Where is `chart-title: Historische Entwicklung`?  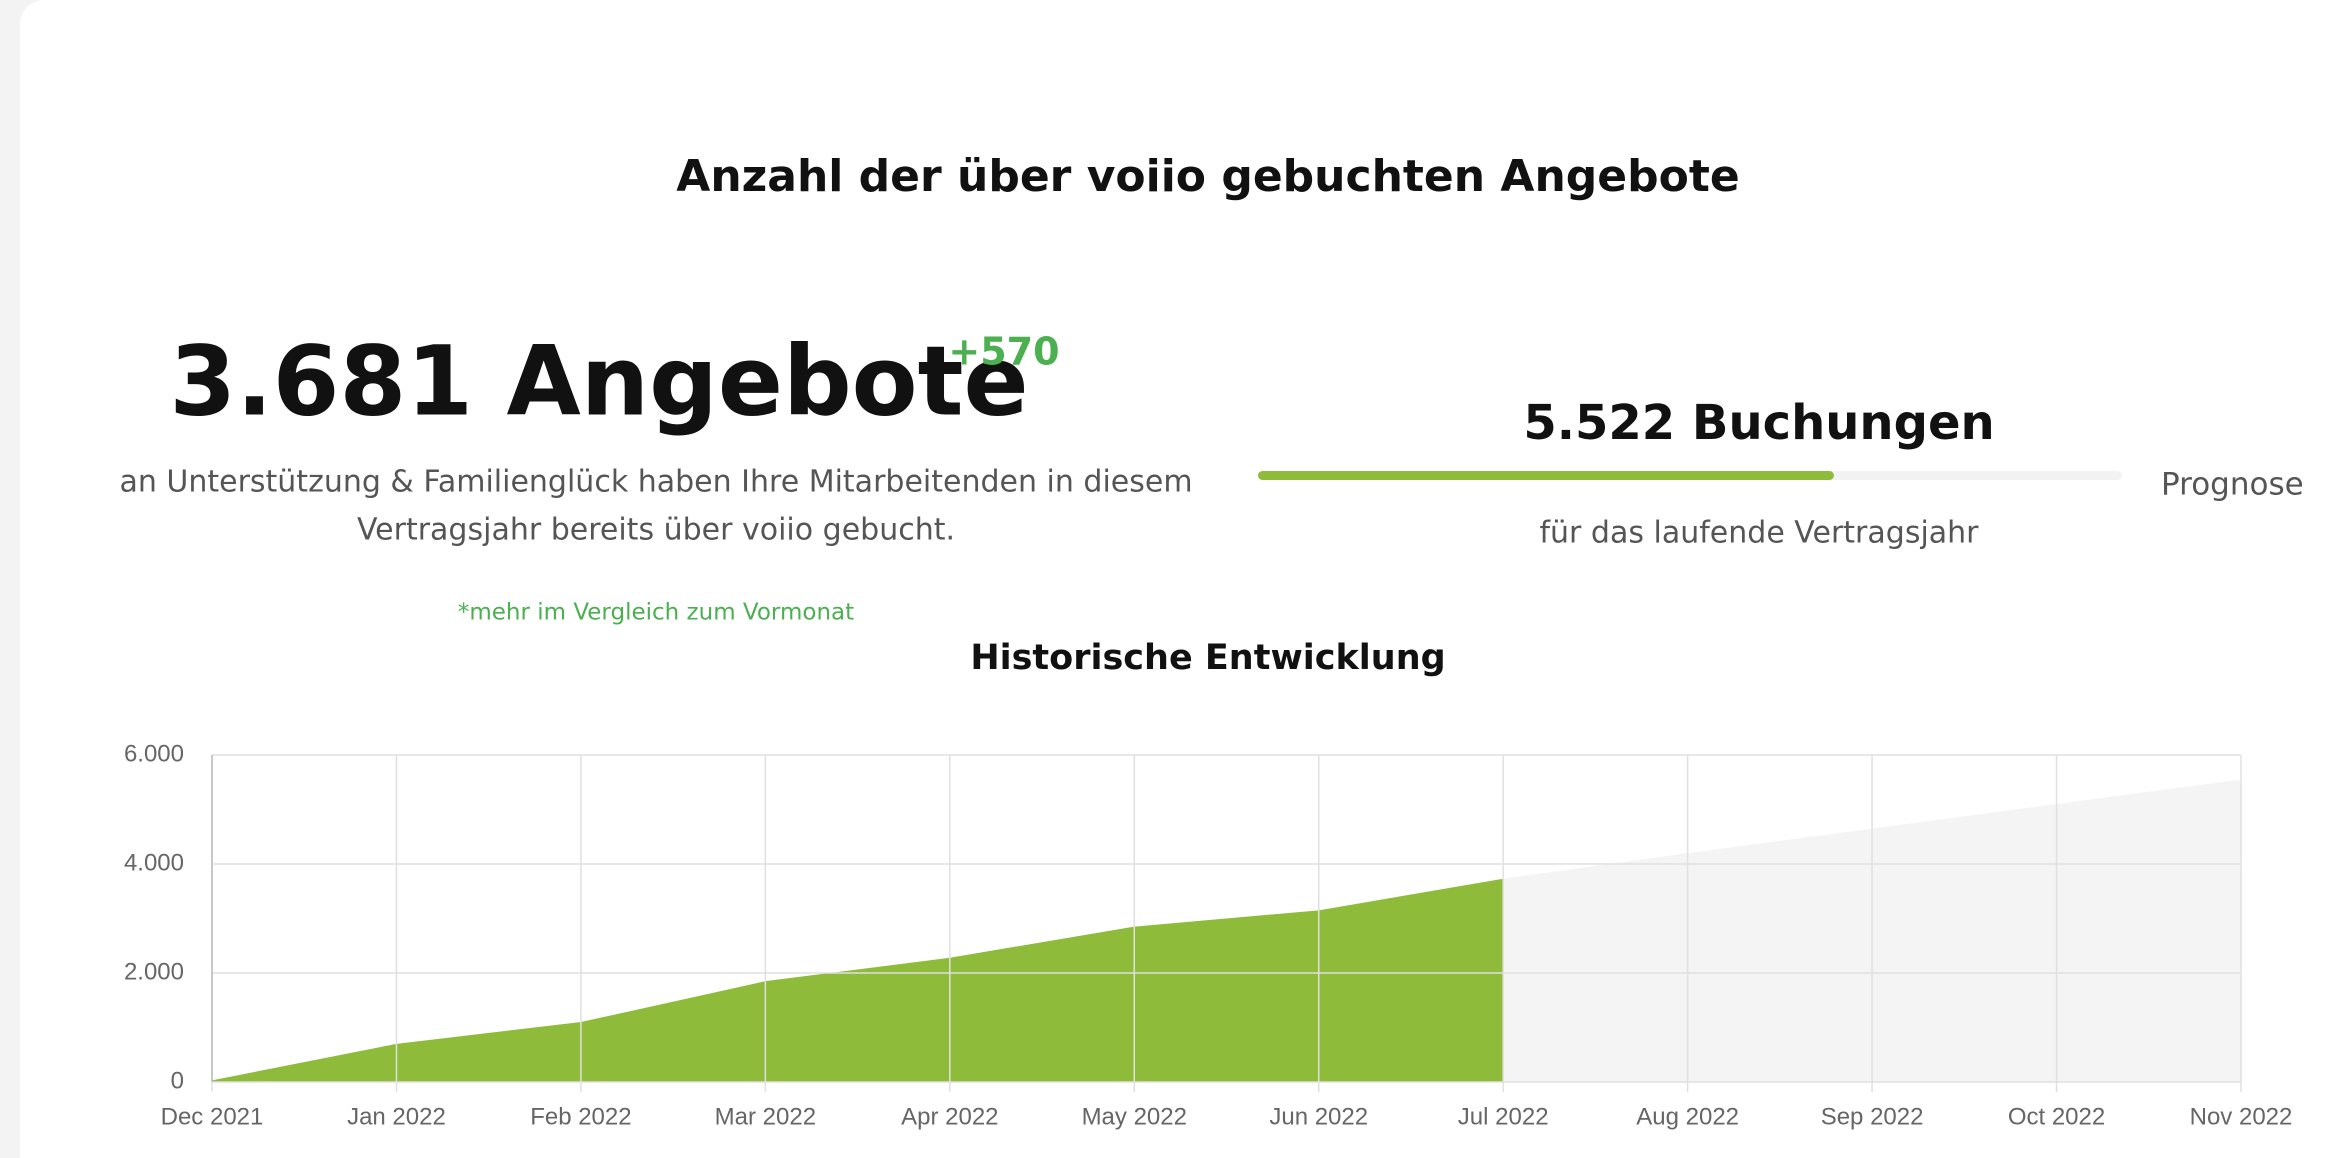
chart-title: Historische Entwicklung is located at coordinates (1207, 658).